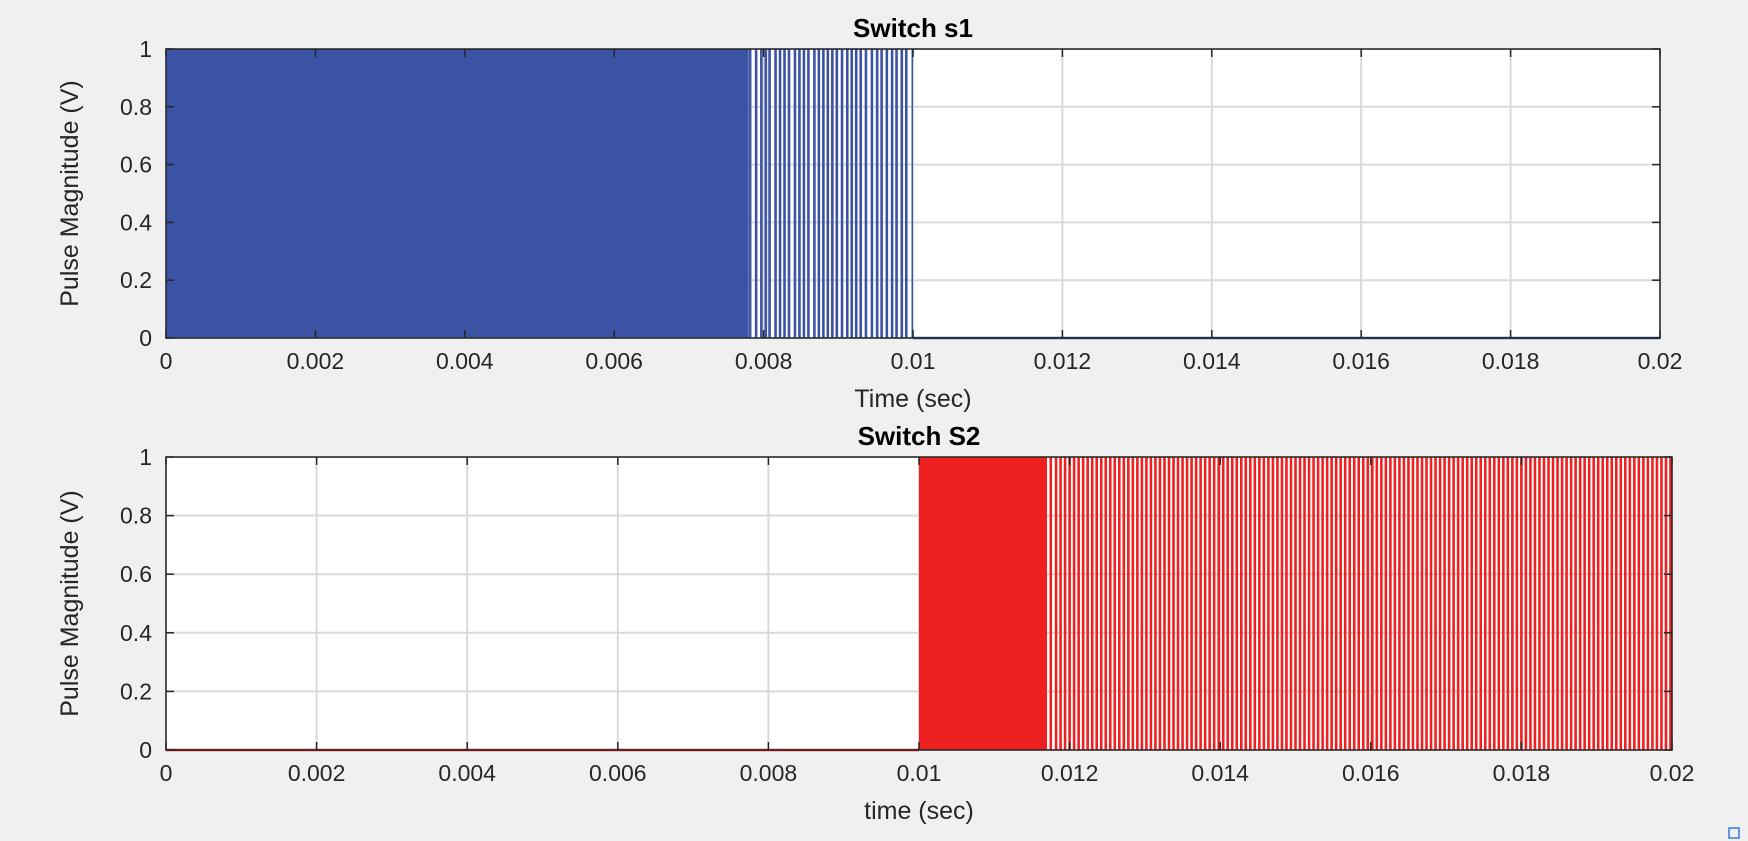 The height and width of the screenshot is (841, 1748). What do you see at coordinates (1734, 833) in the screenshot?
I see `resize-corner-icon` at bounding box center [1734, 833].